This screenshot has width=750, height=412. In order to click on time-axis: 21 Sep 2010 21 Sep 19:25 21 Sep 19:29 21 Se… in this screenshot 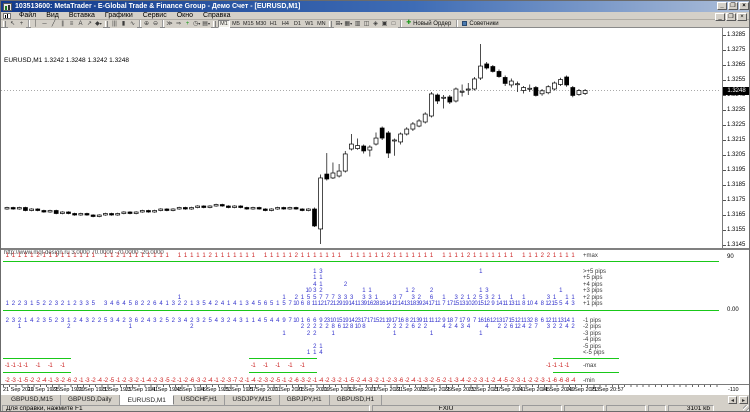, I will do `click(375, 389)`.